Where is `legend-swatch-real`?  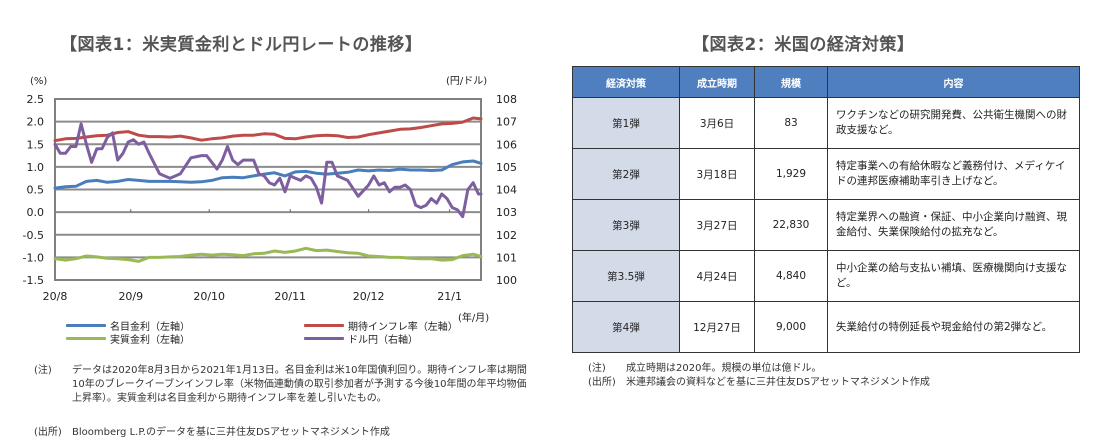 legend-swatch-real is located at coordinates (86, 338).